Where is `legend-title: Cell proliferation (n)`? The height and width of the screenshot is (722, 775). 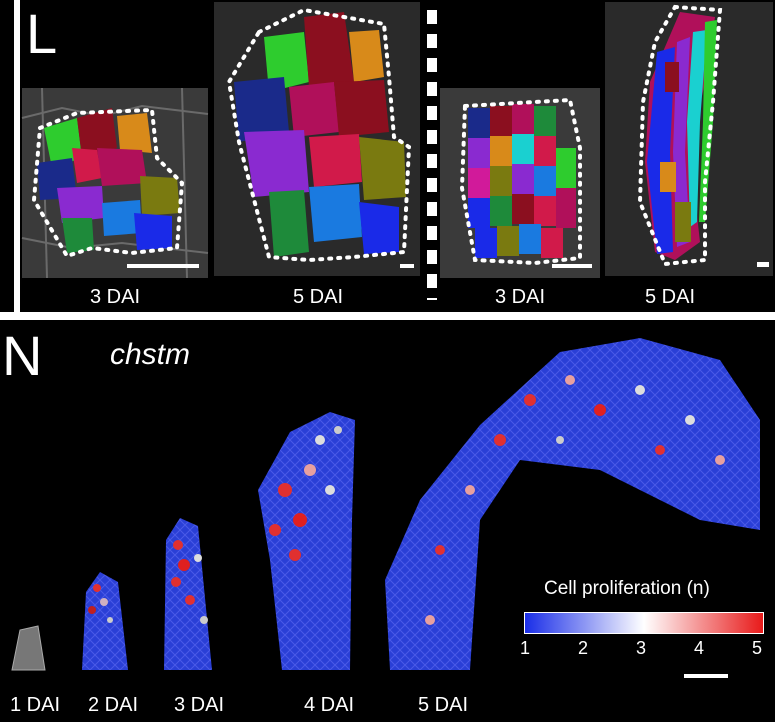
legend-title: Cell proliferation (n) is located at coordinates (627, 588).